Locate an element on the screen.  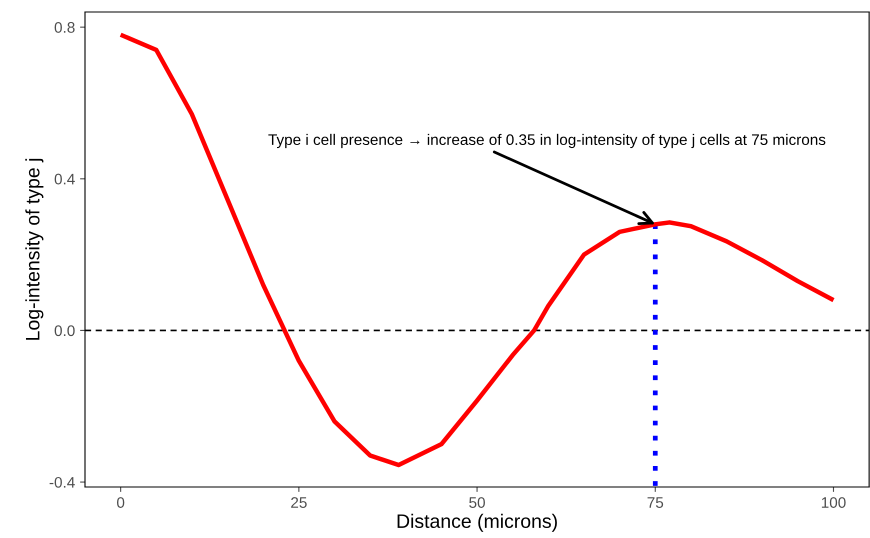
x-axis-title: Distance (microns) is located at coordinates (477, 523).